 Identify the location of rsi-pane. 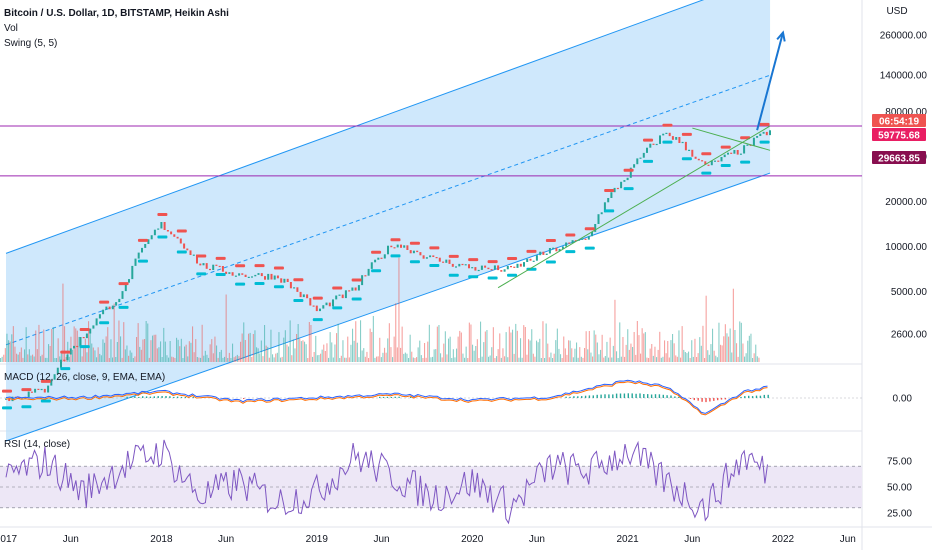
(431, 482).